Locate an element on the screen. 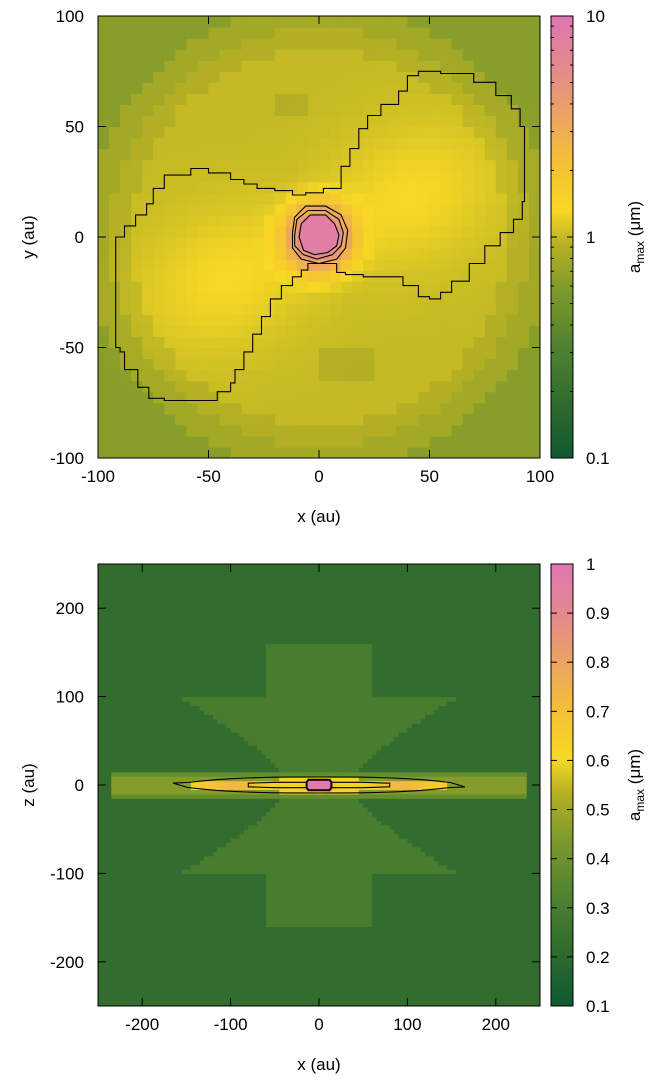 The image size is (668, 1083). heatmap-xz-cell-1942 is located at coordinates (184, 818).